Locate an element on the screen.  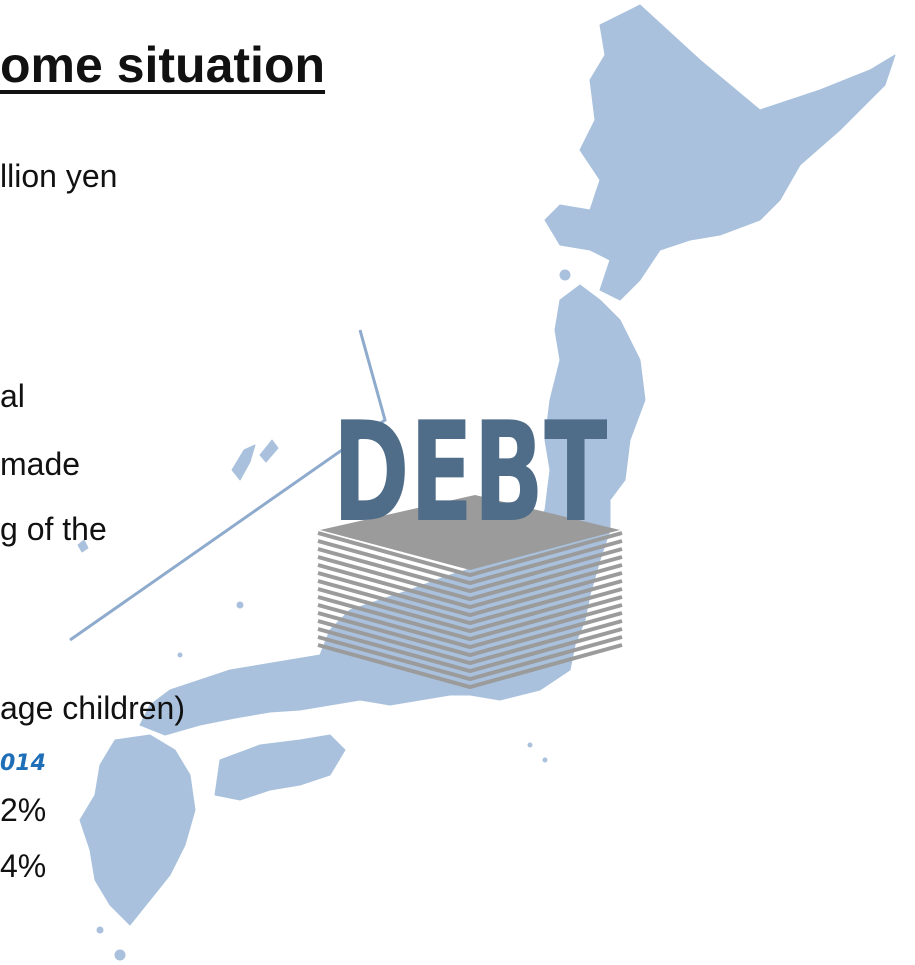
debt-papers-illustration: DEBT is located at coordinates (470, 547).